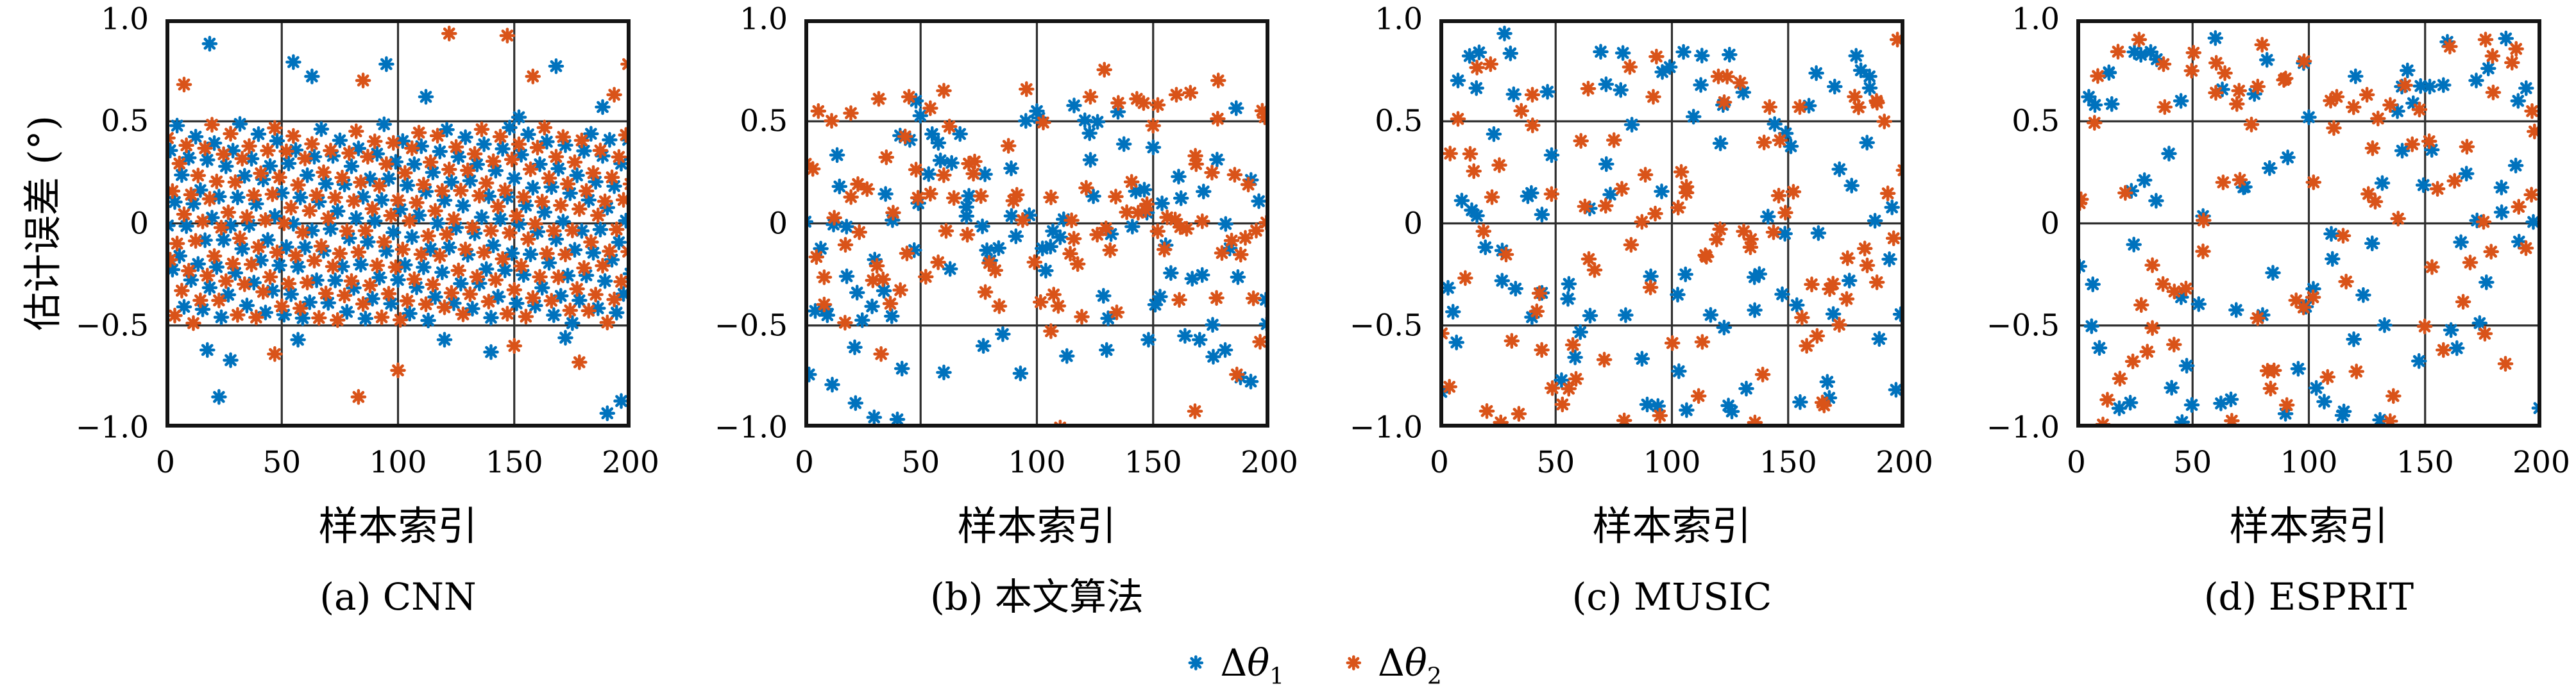 The image size is (2576, 700). Describe the element at coordinates (398, 597) in the screenshot. I see `subplot-caption: (a) CNN` at that location.